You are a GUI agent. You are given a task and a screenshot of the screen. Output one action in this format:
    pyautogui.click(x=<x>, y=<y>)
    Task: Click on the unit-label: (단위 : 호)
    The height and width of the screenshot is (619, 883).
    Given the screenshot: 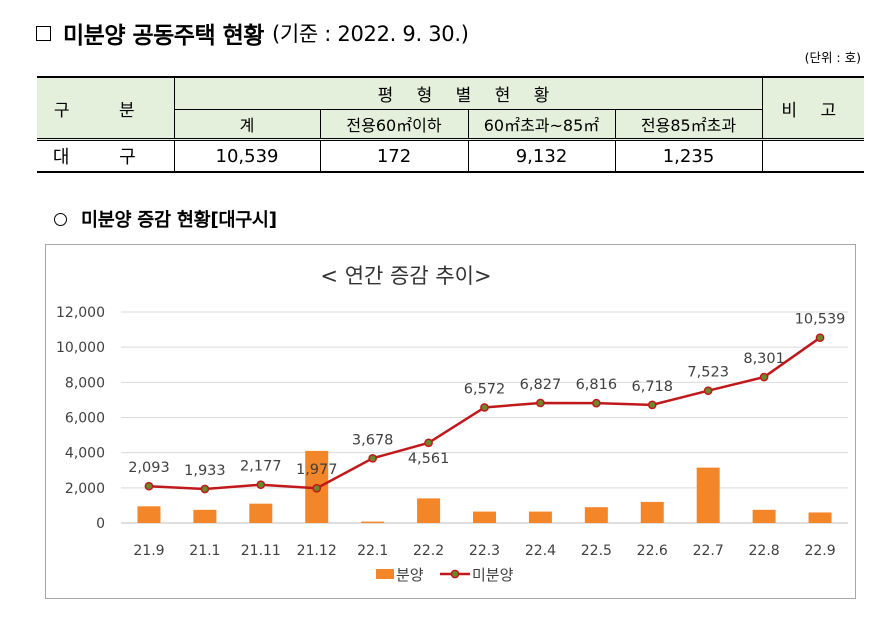 What is the action you would take?
    pyautogui.click(x=832, y=57)
    